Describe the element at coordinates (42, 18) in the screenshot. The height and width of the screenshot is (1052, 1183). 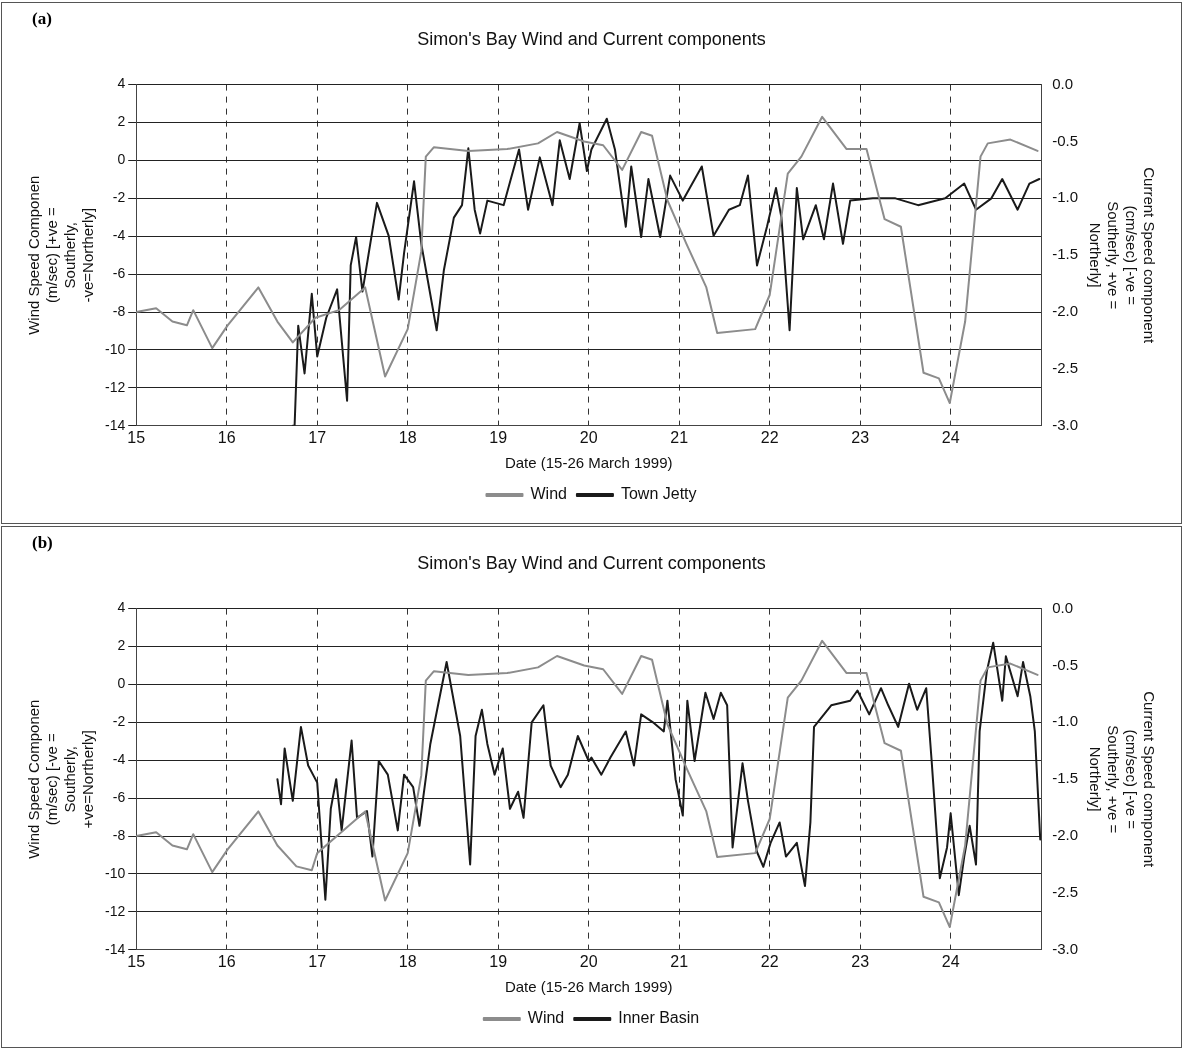
I see `text: (a)` at that location.